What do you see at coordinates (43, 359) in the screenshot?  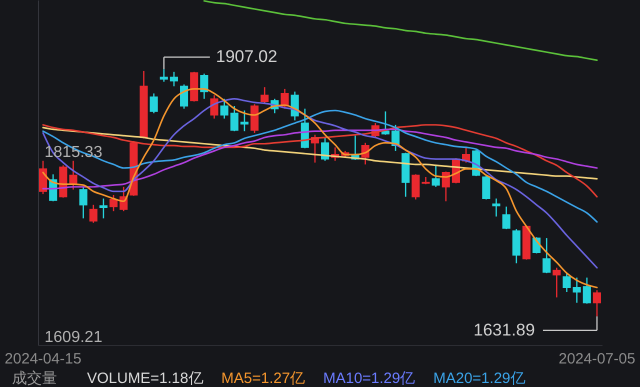 I see `x-tick-label: 2024-04-15` at bounding box center [43, 359].